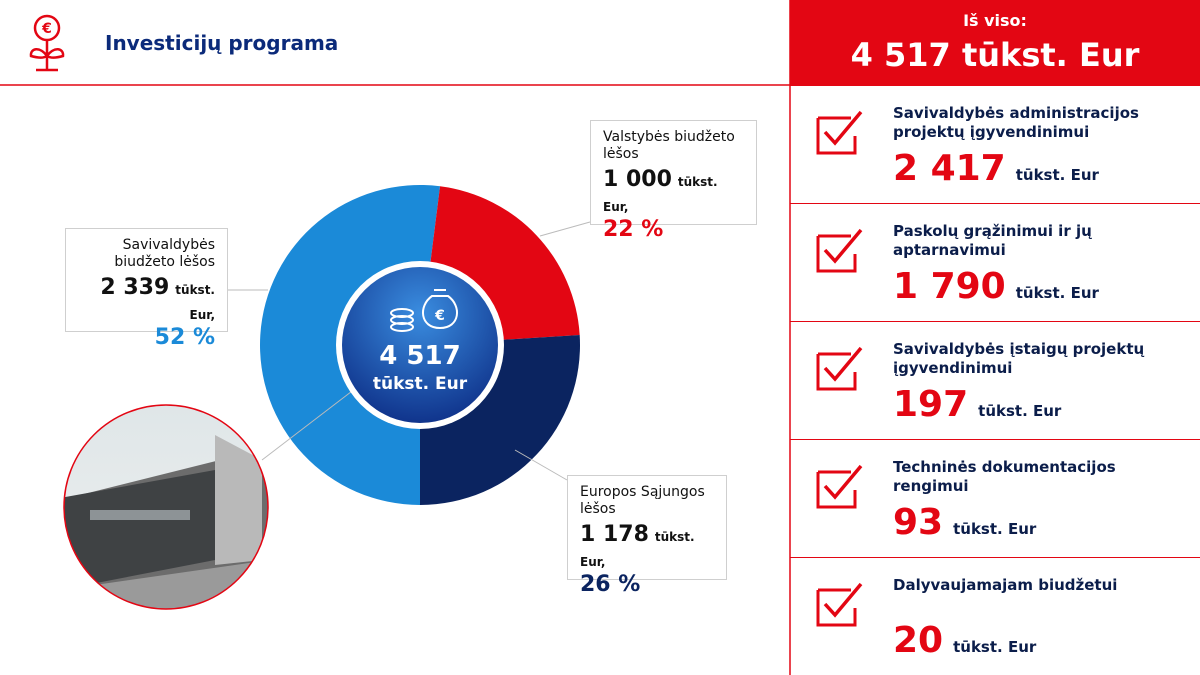  I want to click on photo-frame, so click(166, 507).